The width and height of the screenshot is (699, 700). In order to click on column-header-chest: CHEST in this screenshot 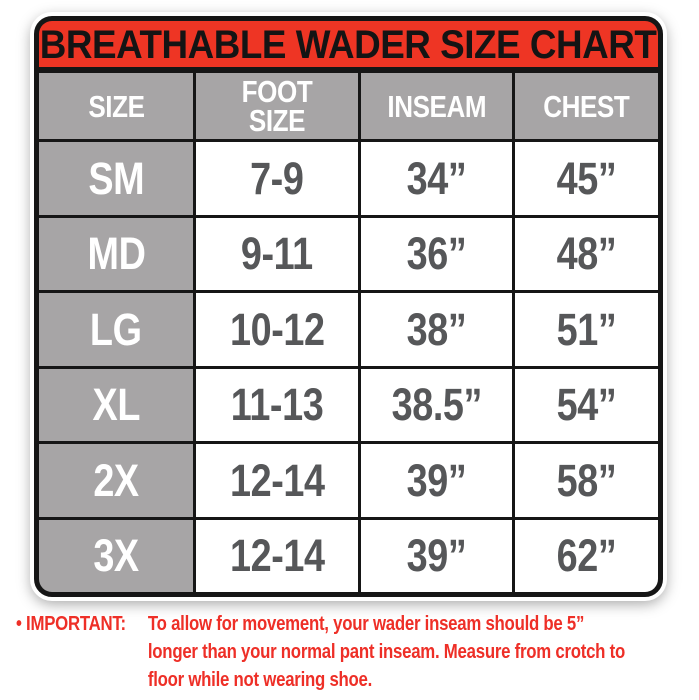, I will do `click(586, 106)`.